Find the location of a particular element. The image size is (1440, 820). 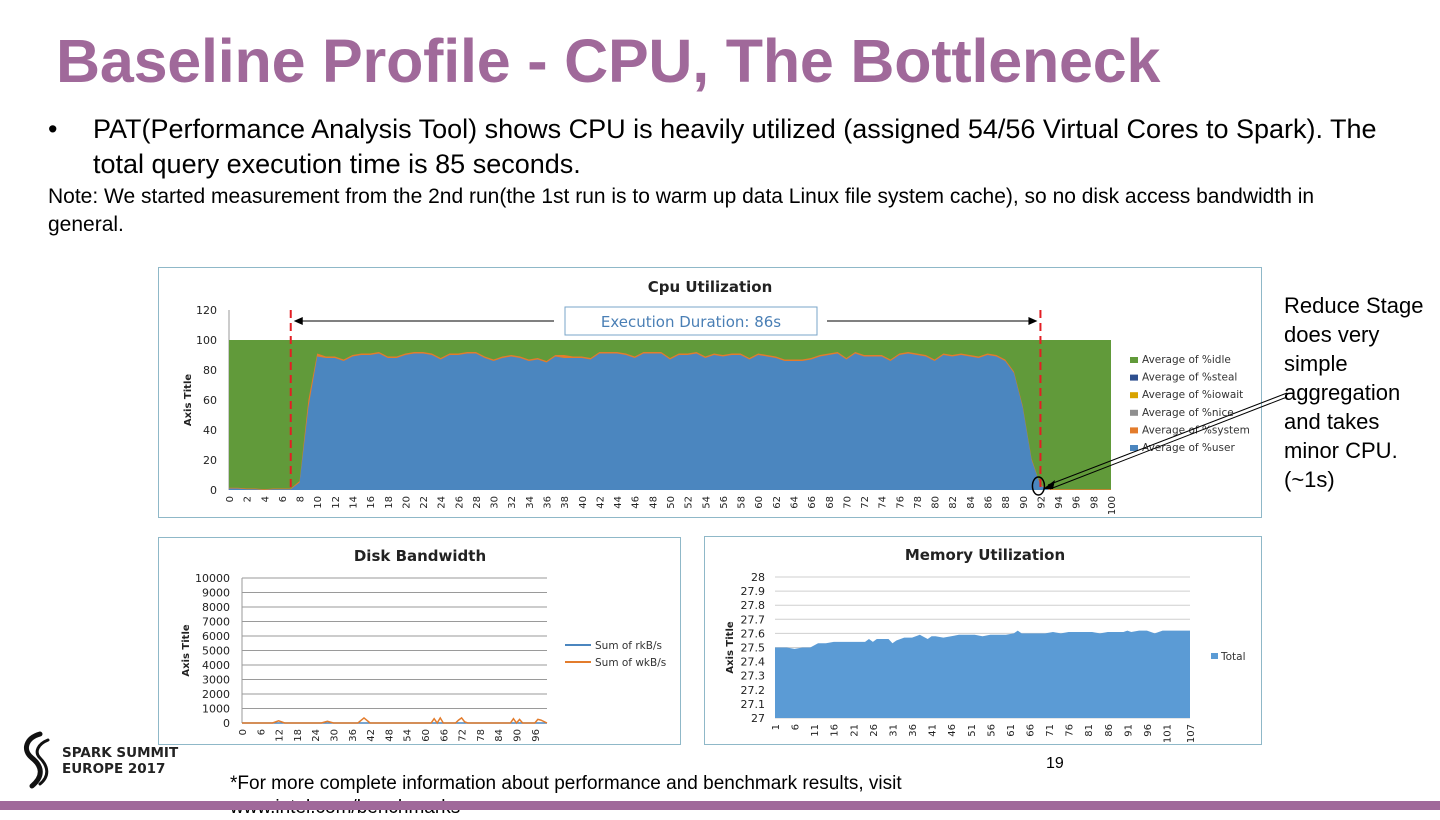

disk-xtick-label: 66 is located at coordinates (444, 735).